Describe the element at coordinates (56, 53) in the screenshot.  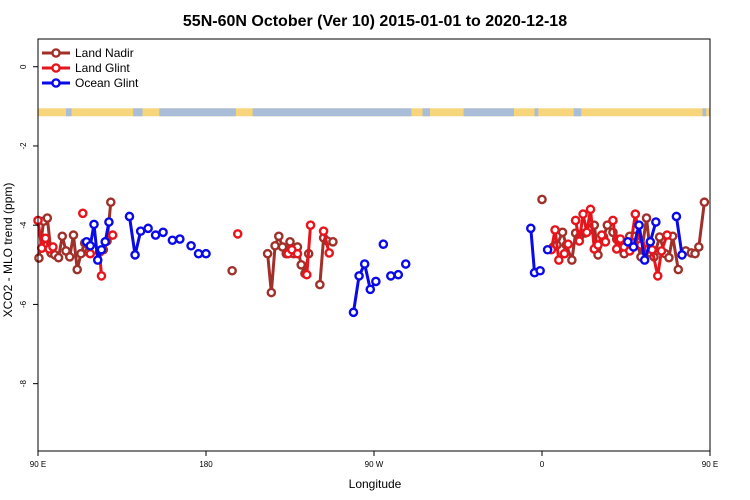
I see `legend-marker-land-nadir` at that location.